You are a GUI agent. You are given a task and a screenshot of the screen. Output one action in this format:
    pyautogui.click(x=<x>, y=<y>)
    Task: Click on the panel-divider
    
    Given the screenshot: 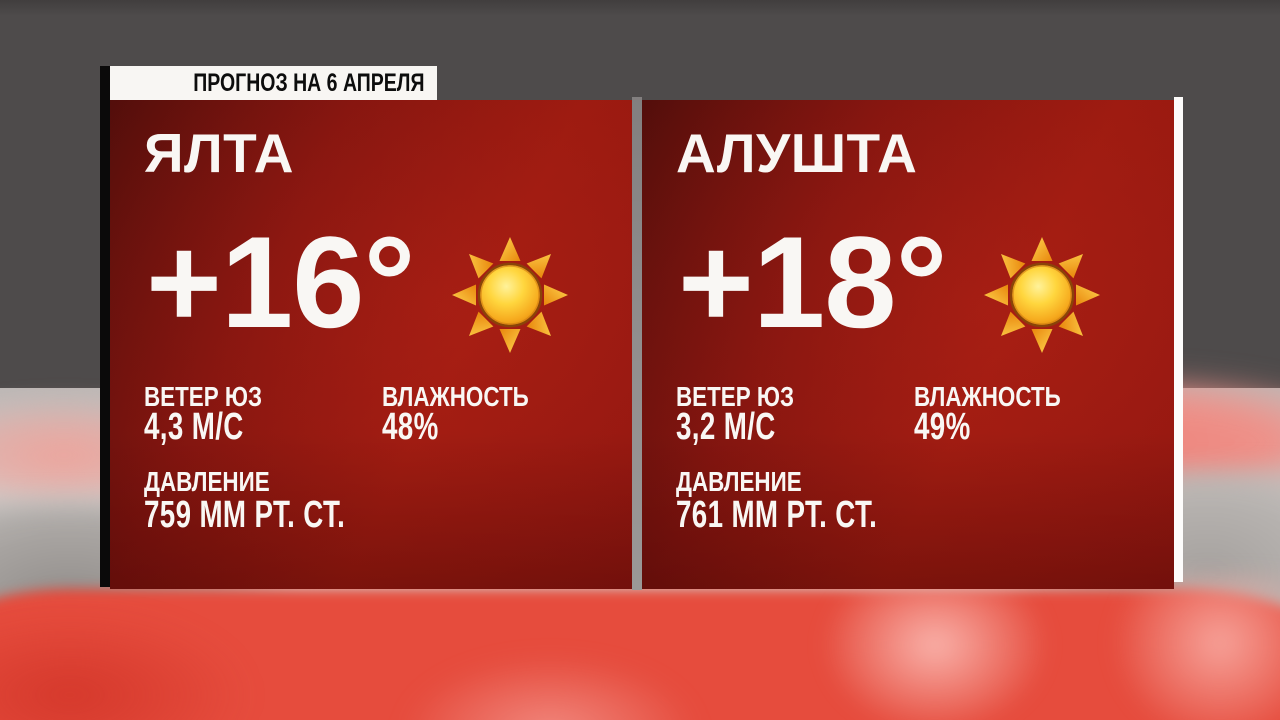 What is the action you would take?
    pyautogui.click(x=637, y=343)
    